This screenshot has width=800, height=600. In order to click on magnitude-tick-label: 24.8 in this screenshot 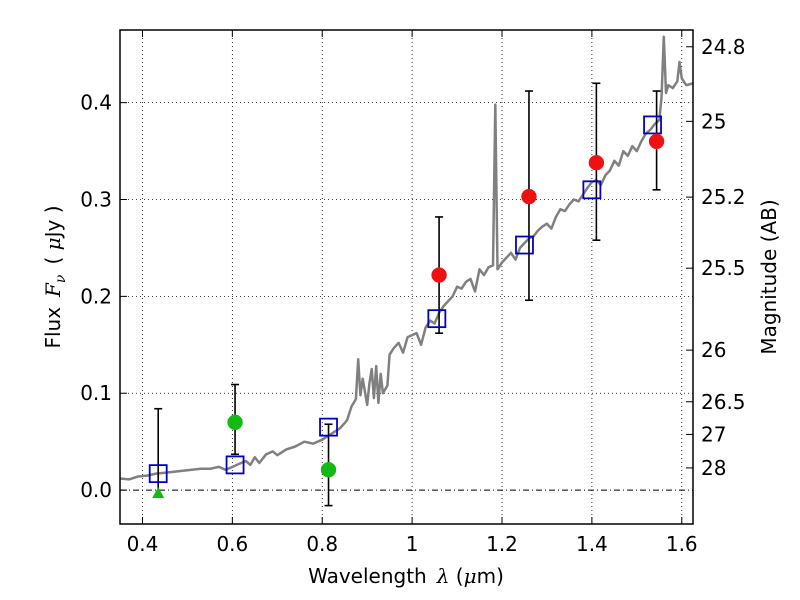, I will do `click(723, 47)`.